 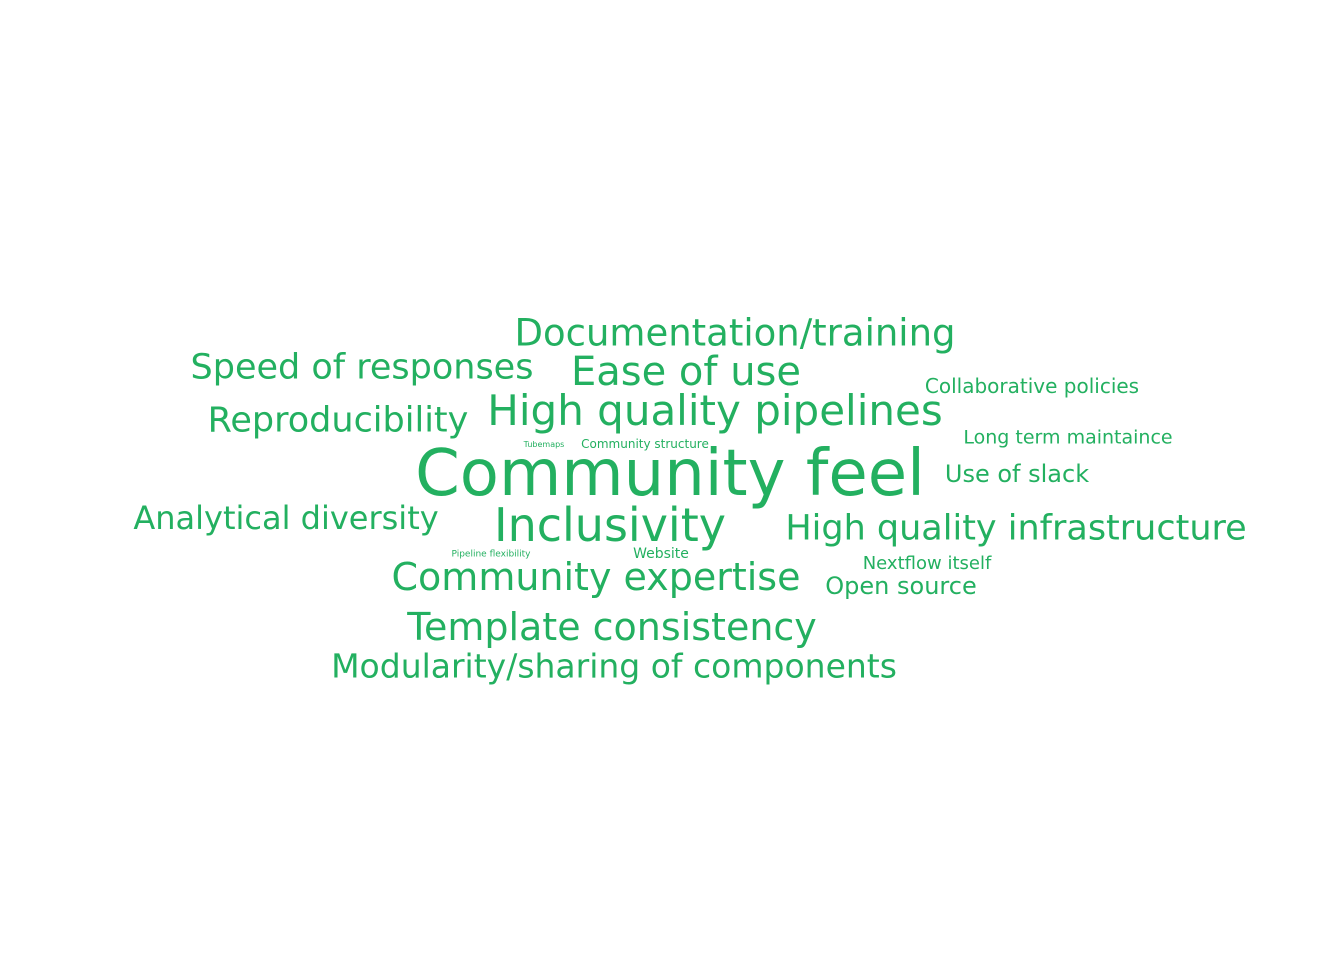 What do you see at coordinates (927, 563) in the screenshot?
I see `word-nextflow-itself: Nextflow itself` at bounding box center [927, 563].